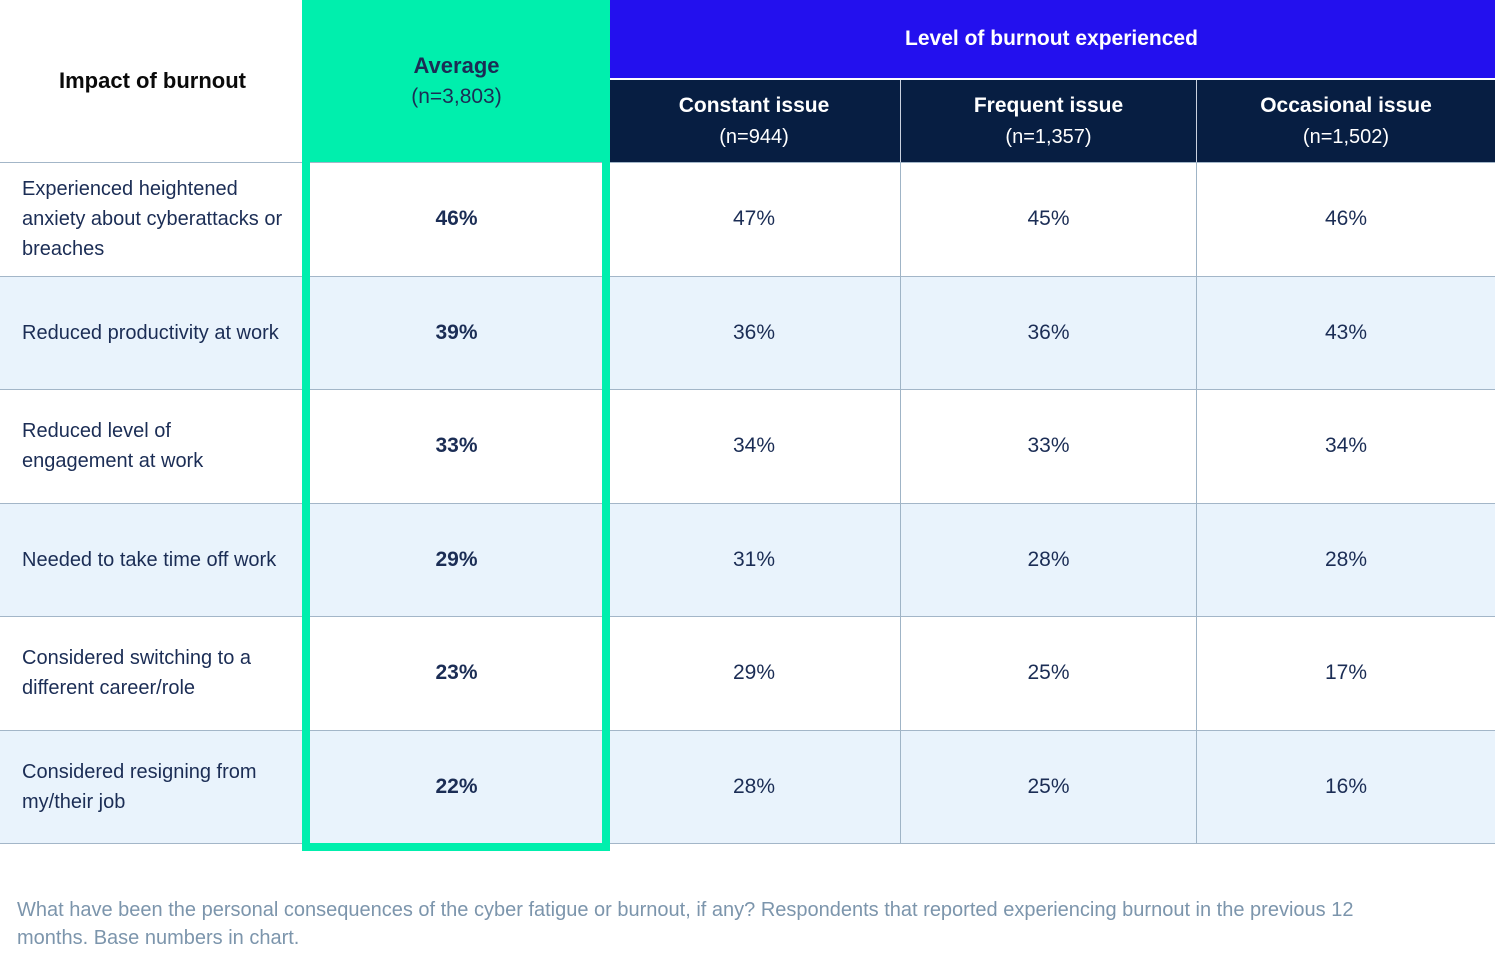 The image size is (1495, 964). Describe the element at coordinates (456, 219) in the screenshot. I see `average-value-cell: 46%` at that location.